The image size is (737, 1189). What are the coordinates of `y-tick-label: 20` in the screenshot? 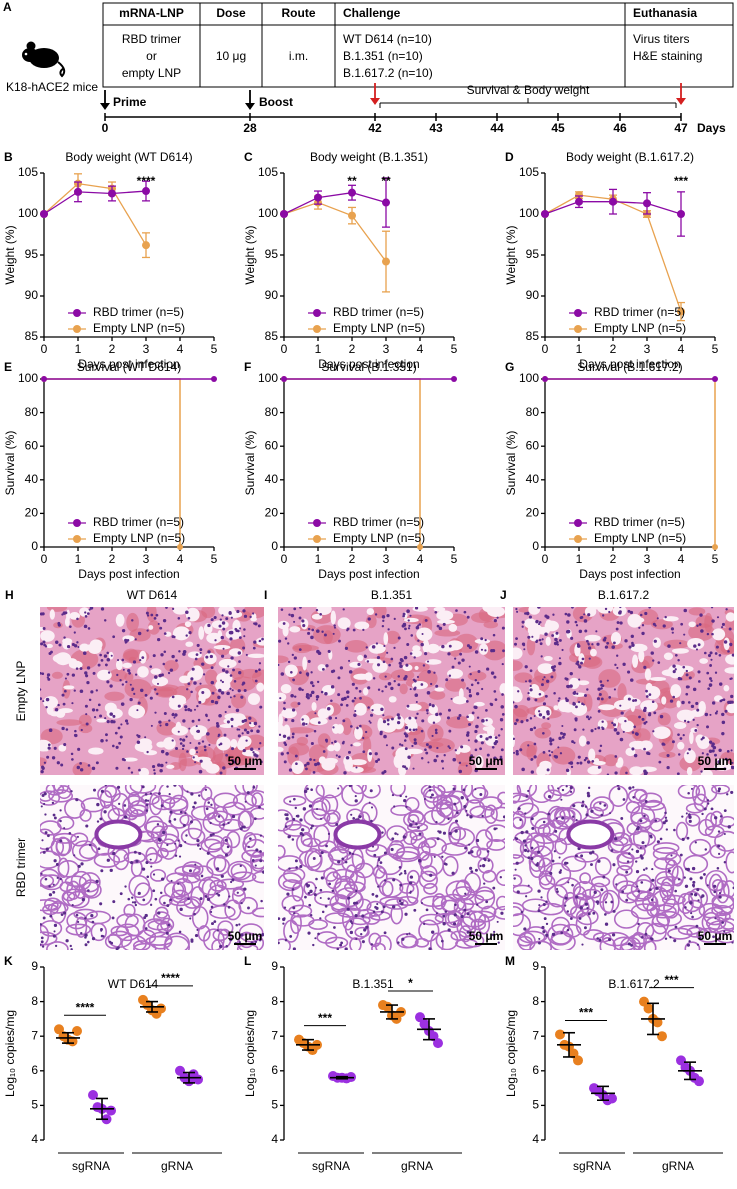 It's located at (533, 513).